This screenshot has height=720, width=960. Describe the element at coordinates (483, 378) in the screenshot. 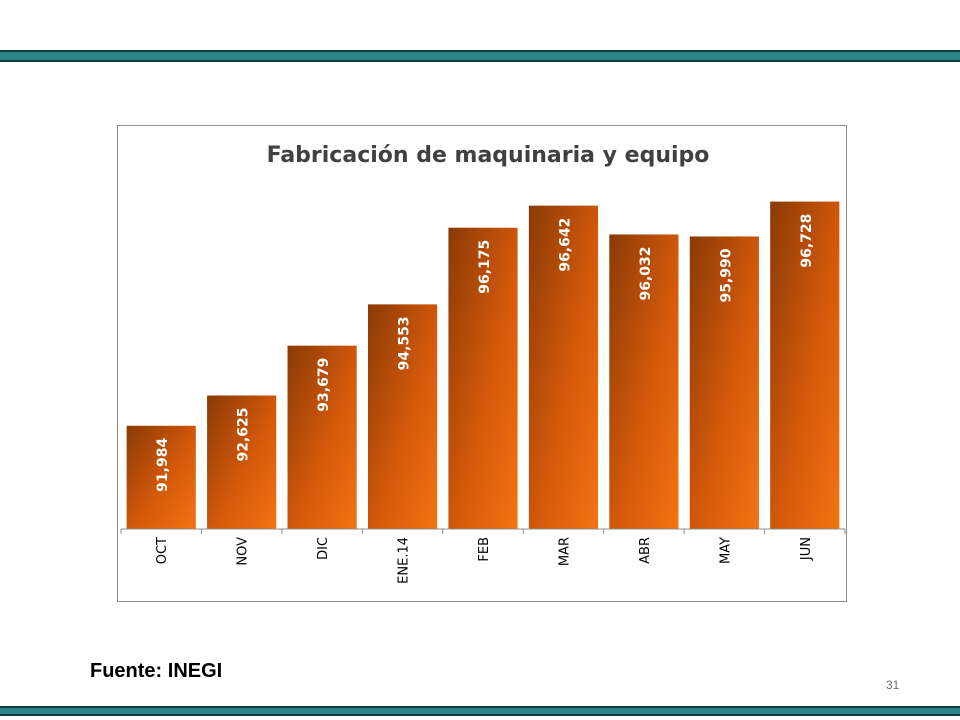

I see `bar-feb` at that location.